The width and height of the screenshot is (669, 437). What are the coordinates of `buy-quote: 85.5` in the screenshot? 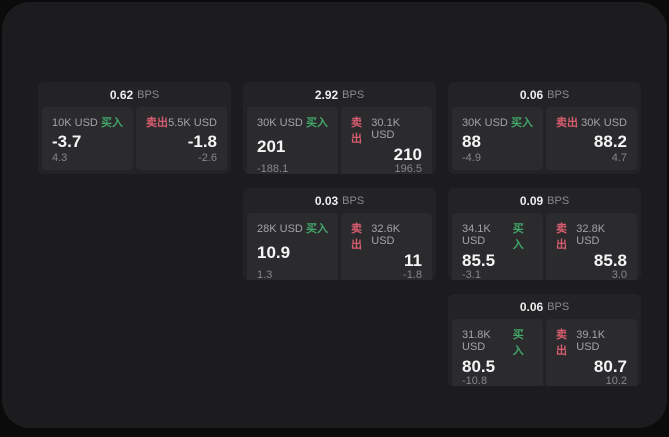 It's located at (479, 260).